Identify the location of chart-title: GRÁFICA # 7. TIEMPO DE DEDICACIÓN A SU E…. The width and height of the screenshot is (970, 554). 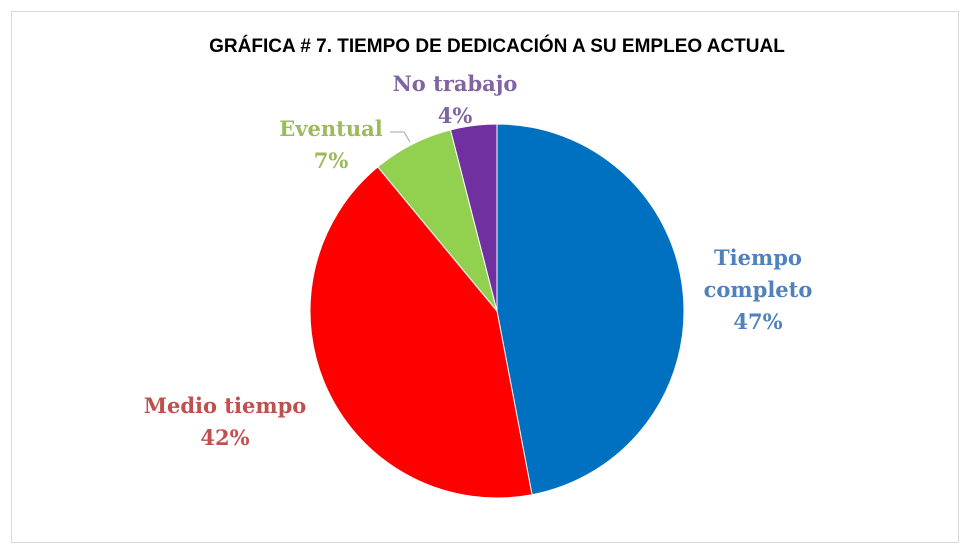
(497, 46).